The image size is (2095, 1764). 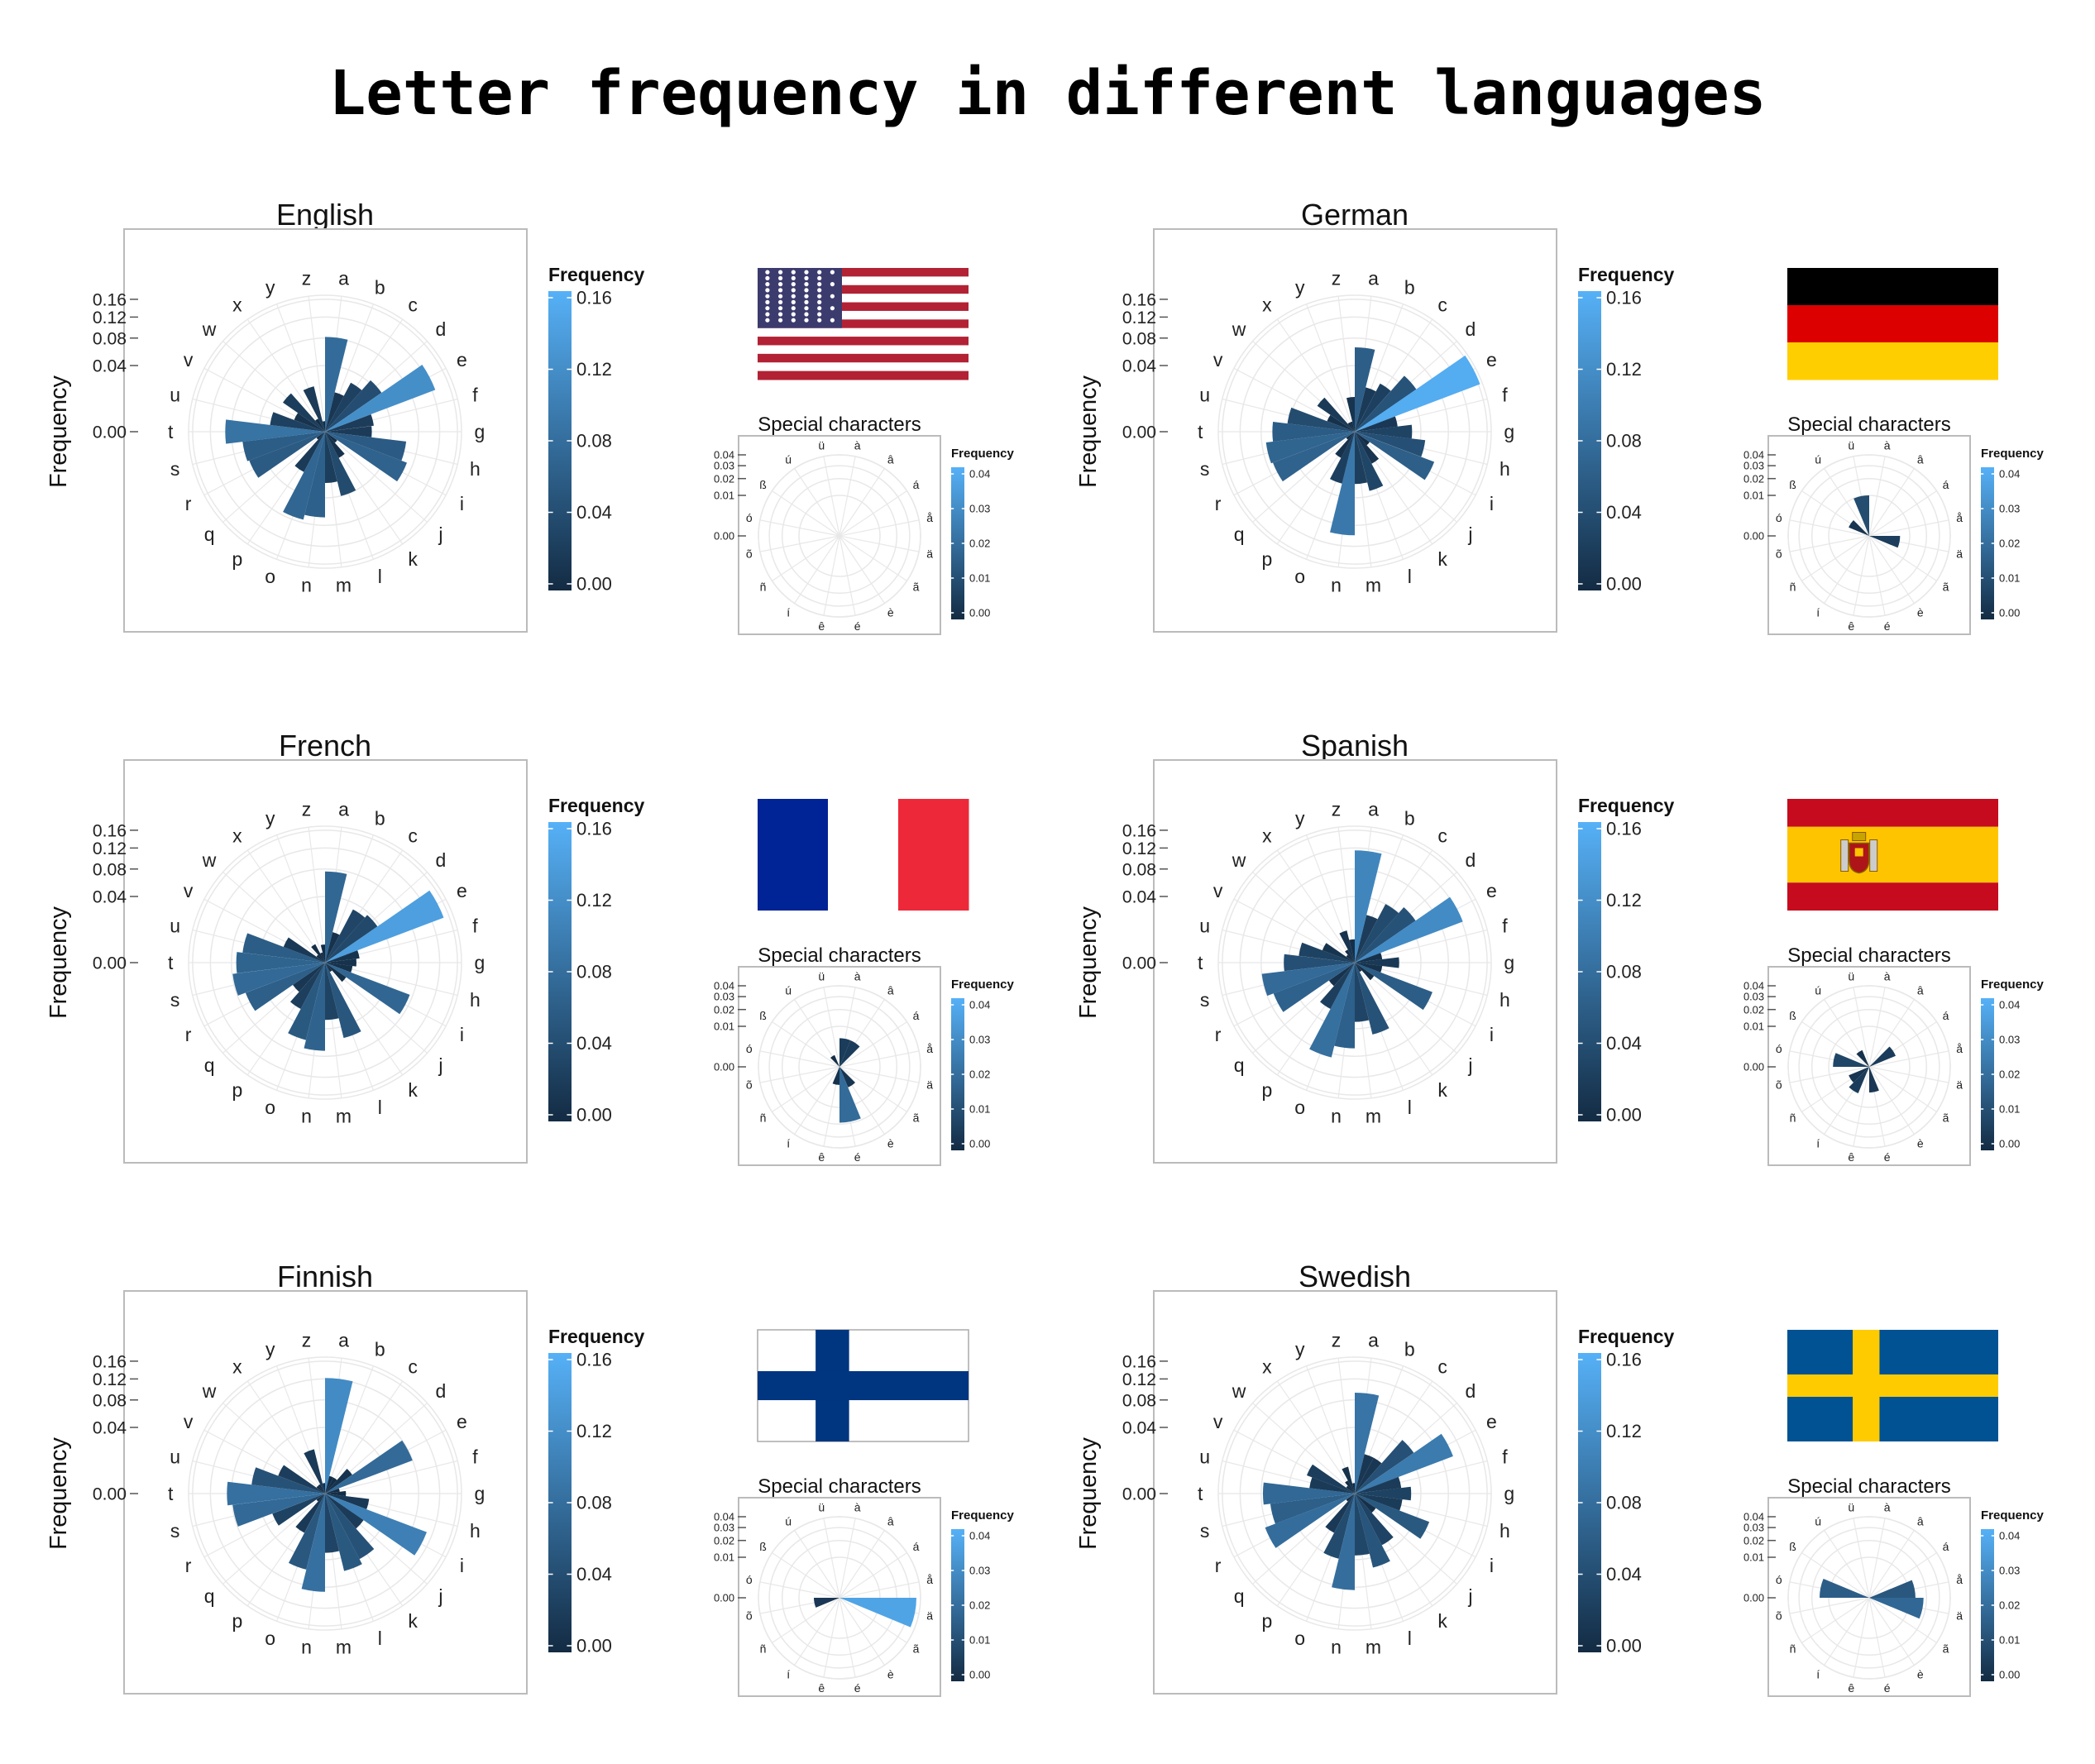 What do you see at coordinates (2010, 613) in the screenshot?
I see `german-special-legend-tick: 0.00` at bounding box center [2010, 613].